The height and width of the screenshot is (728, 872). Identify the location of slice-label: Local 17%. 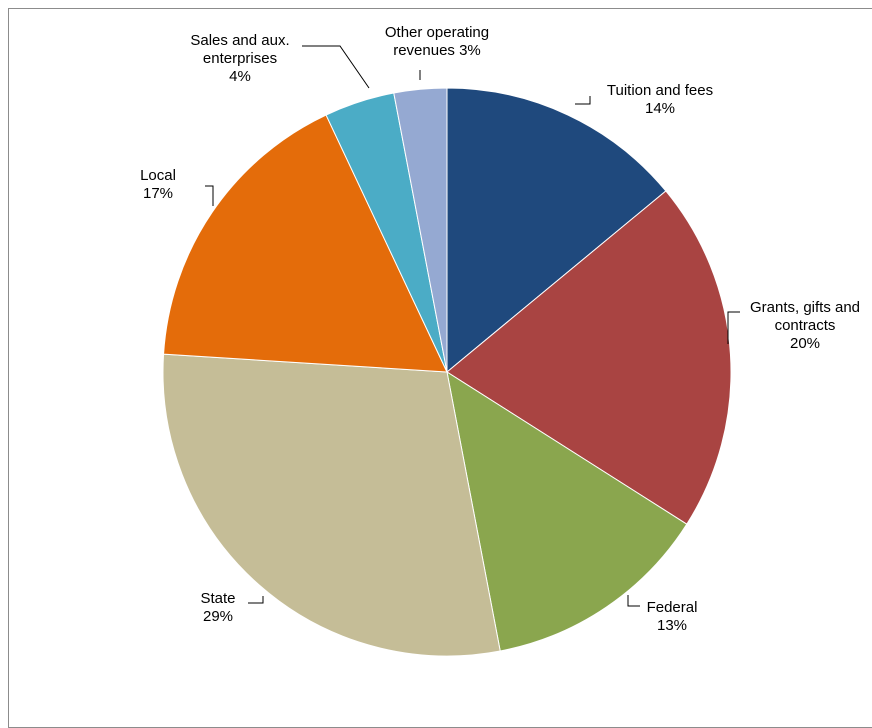
(158, 184).